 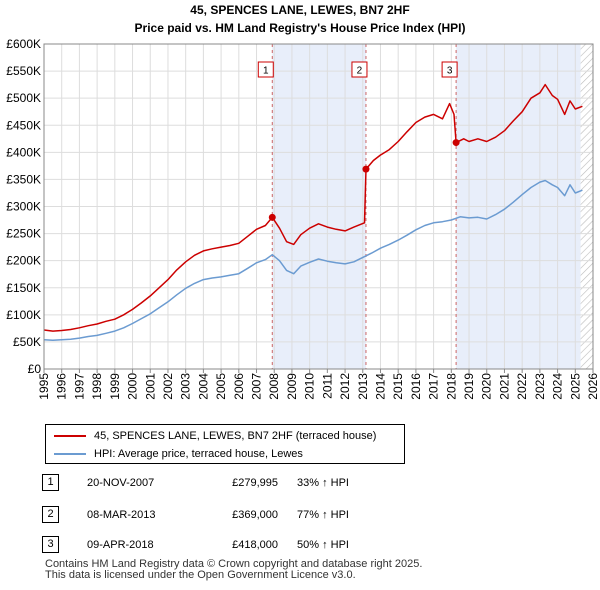 What do you see at coordinates (398, 386) in the screenshot?
I see `x-tick-label: 2015` at bounding box center [398, 386].